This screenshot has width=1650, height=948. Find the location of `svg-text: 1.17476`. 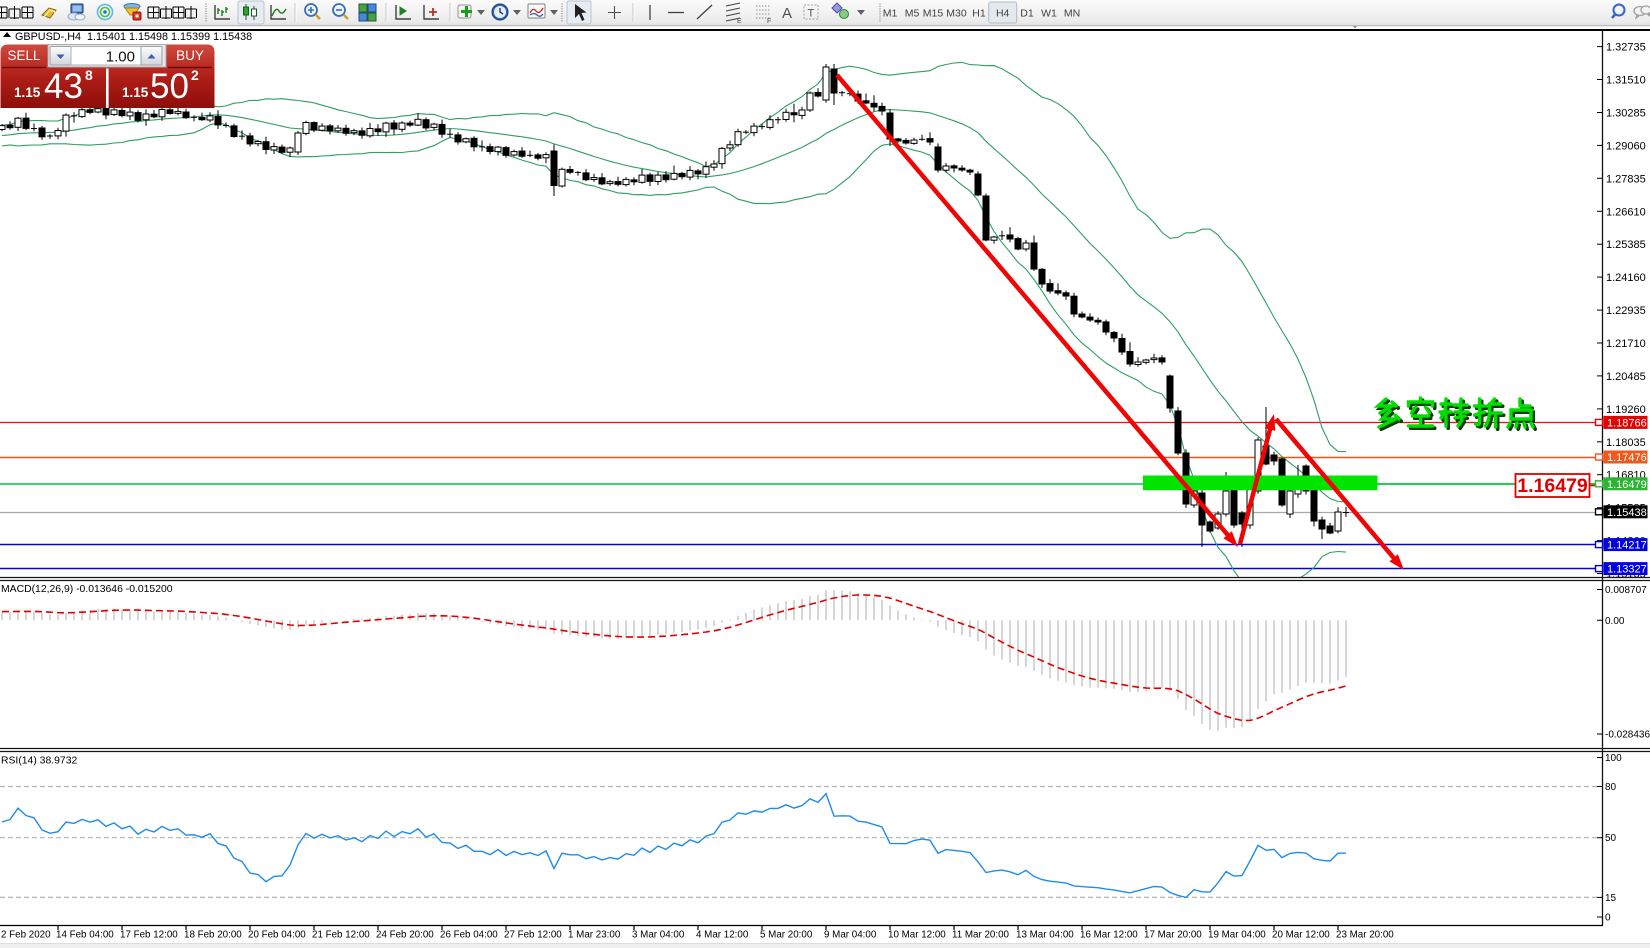

svg-text: 1.17476 is located at coordinates (1627, 458).